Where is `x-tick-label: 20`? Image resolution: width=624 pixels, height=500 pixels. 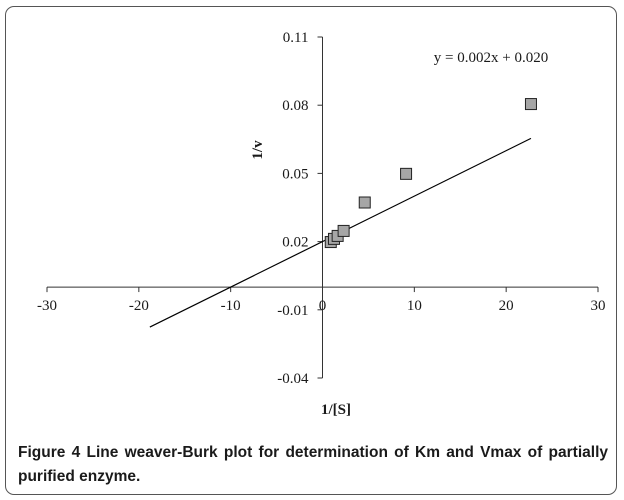 x-tick-label: 20 is located at coordinates (506, 306).